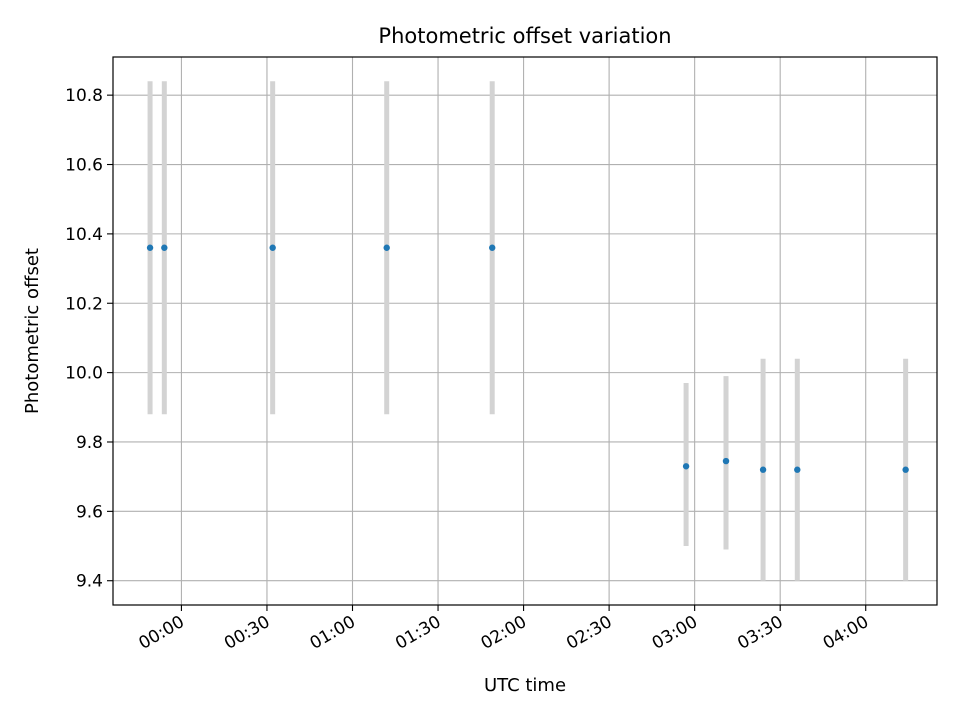  I want to click on x-axis-title: UTC time, so click(525, 685).